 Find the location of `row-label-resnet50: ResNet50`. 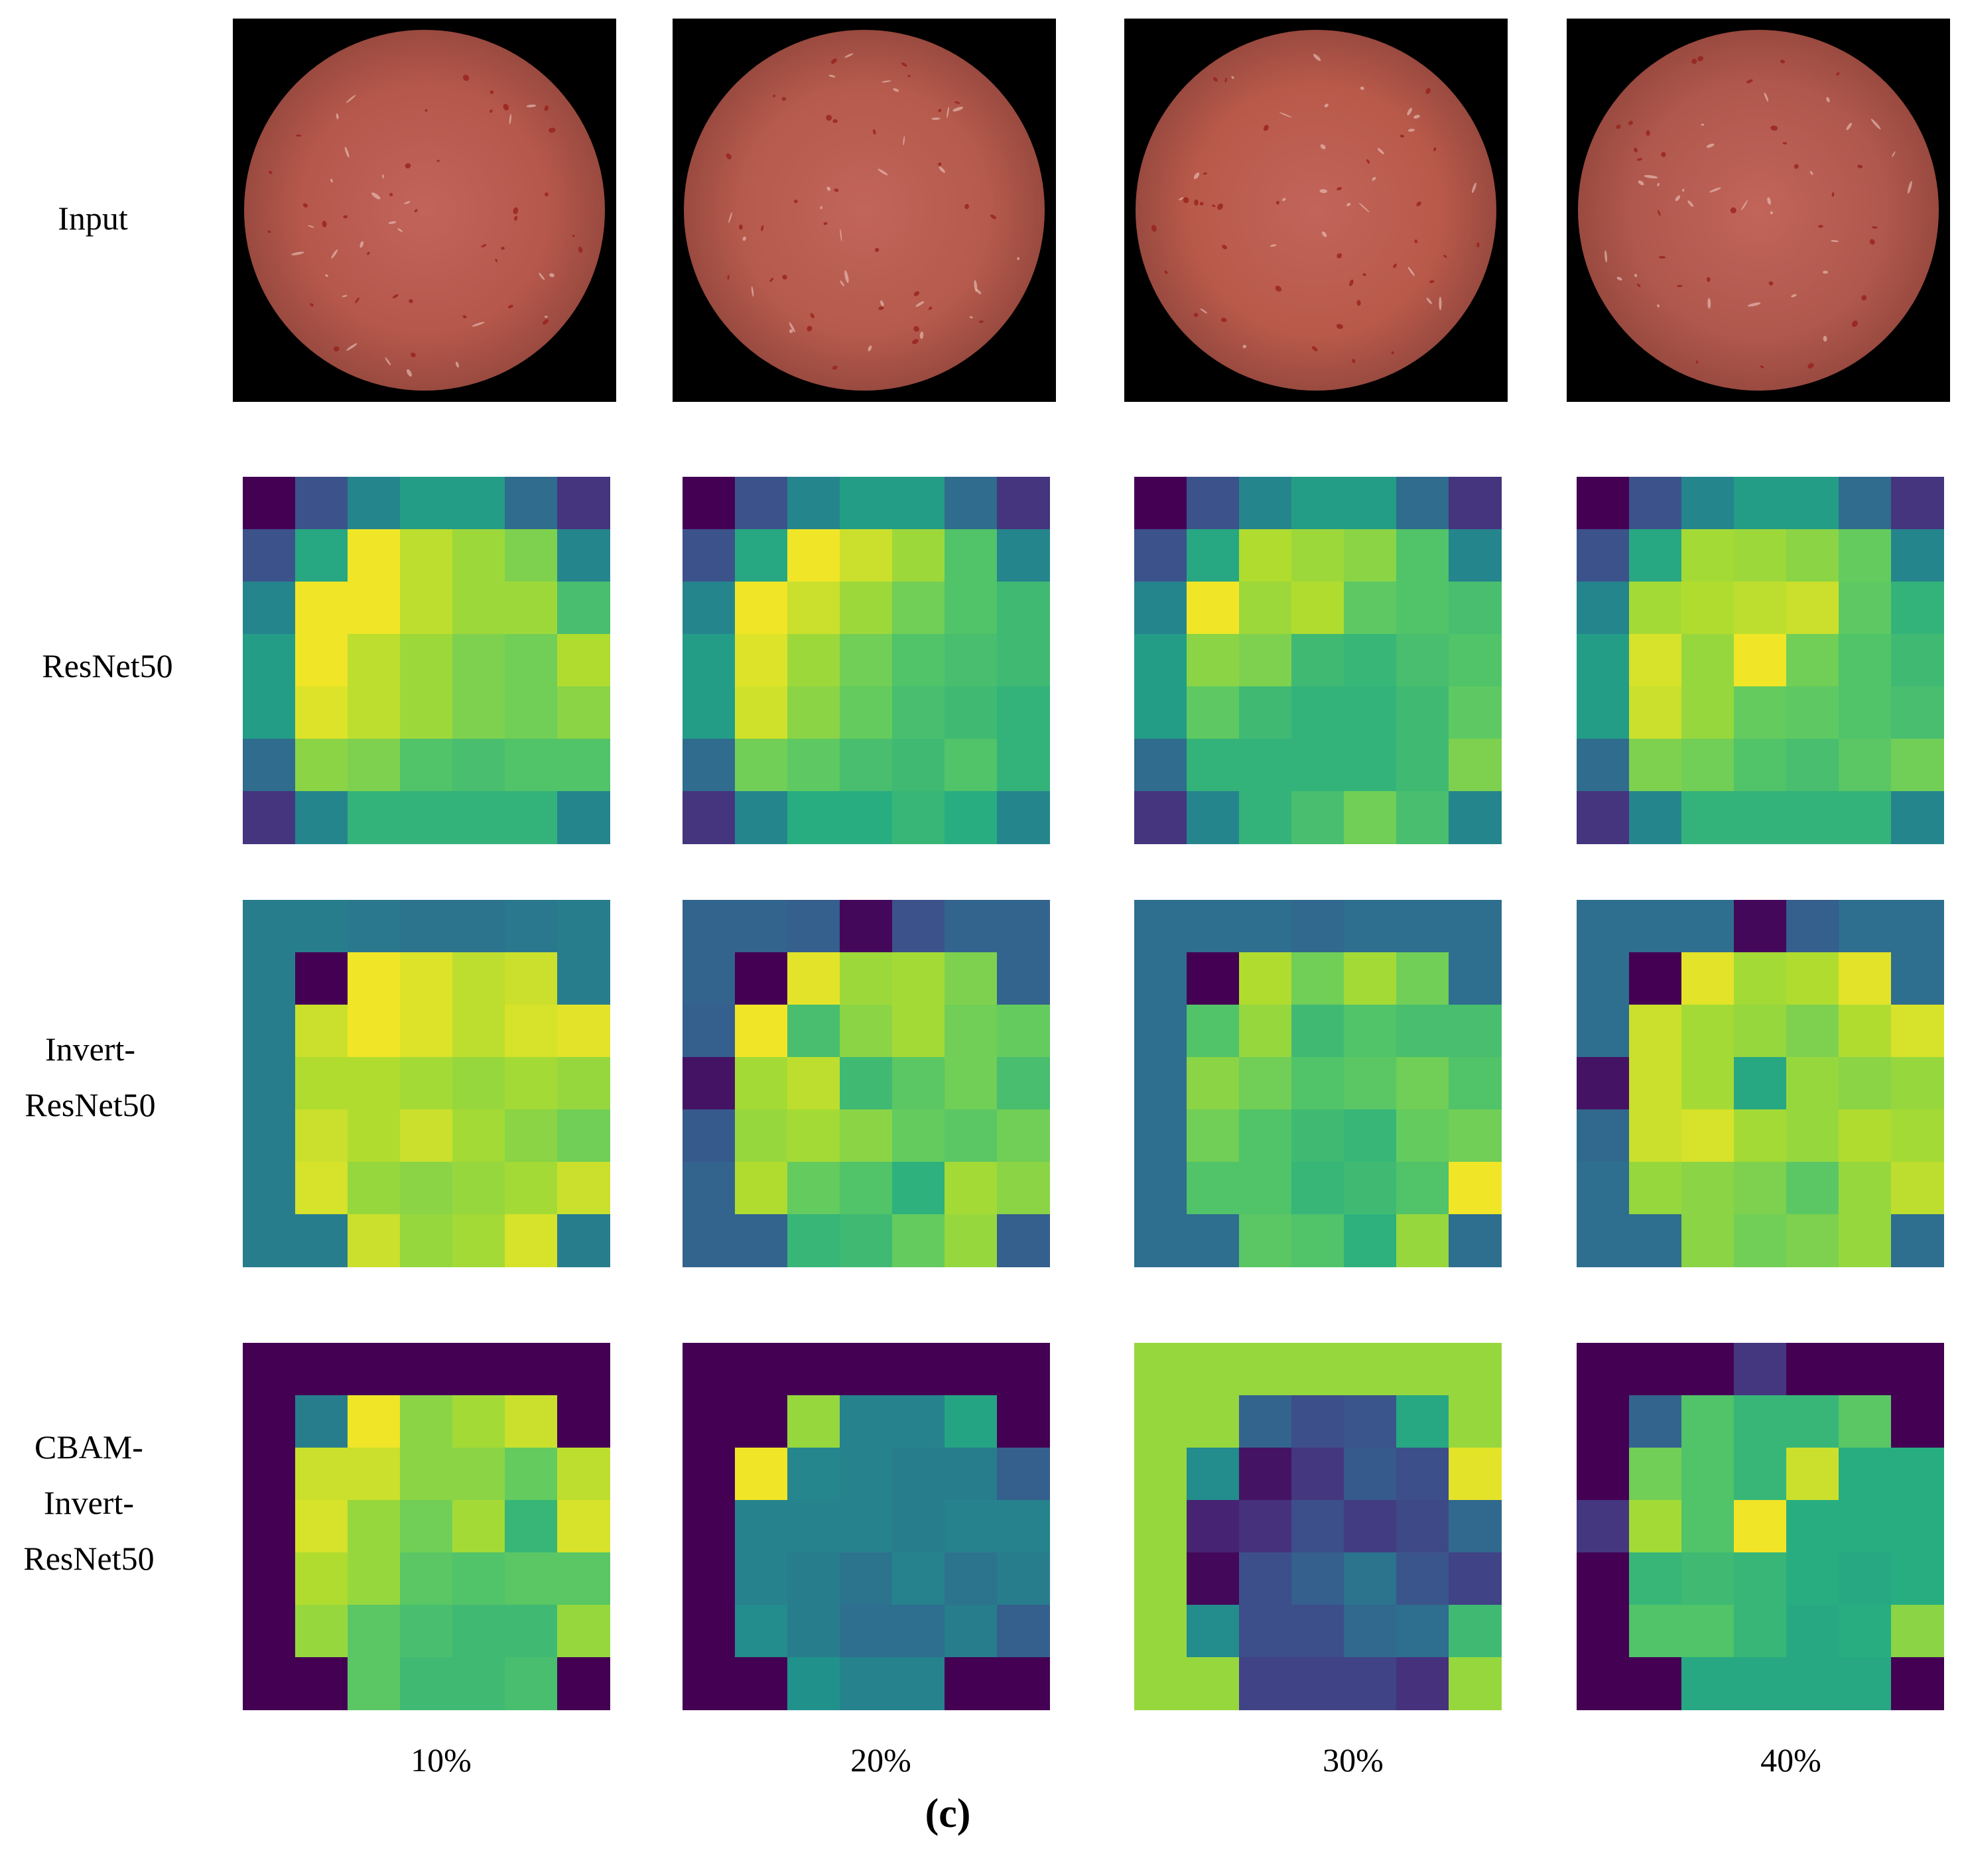

row-label-resnet50: ResNet50 is located at coordinates (108, 665).